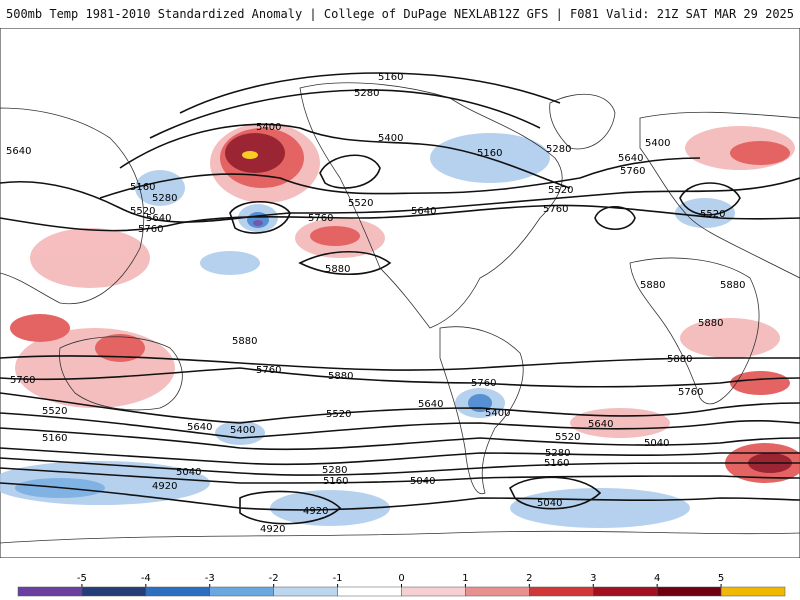 The height and width of the screenshot is (600, 800). I want to click on colorbar-tick-label: -2, so click(274, 578).